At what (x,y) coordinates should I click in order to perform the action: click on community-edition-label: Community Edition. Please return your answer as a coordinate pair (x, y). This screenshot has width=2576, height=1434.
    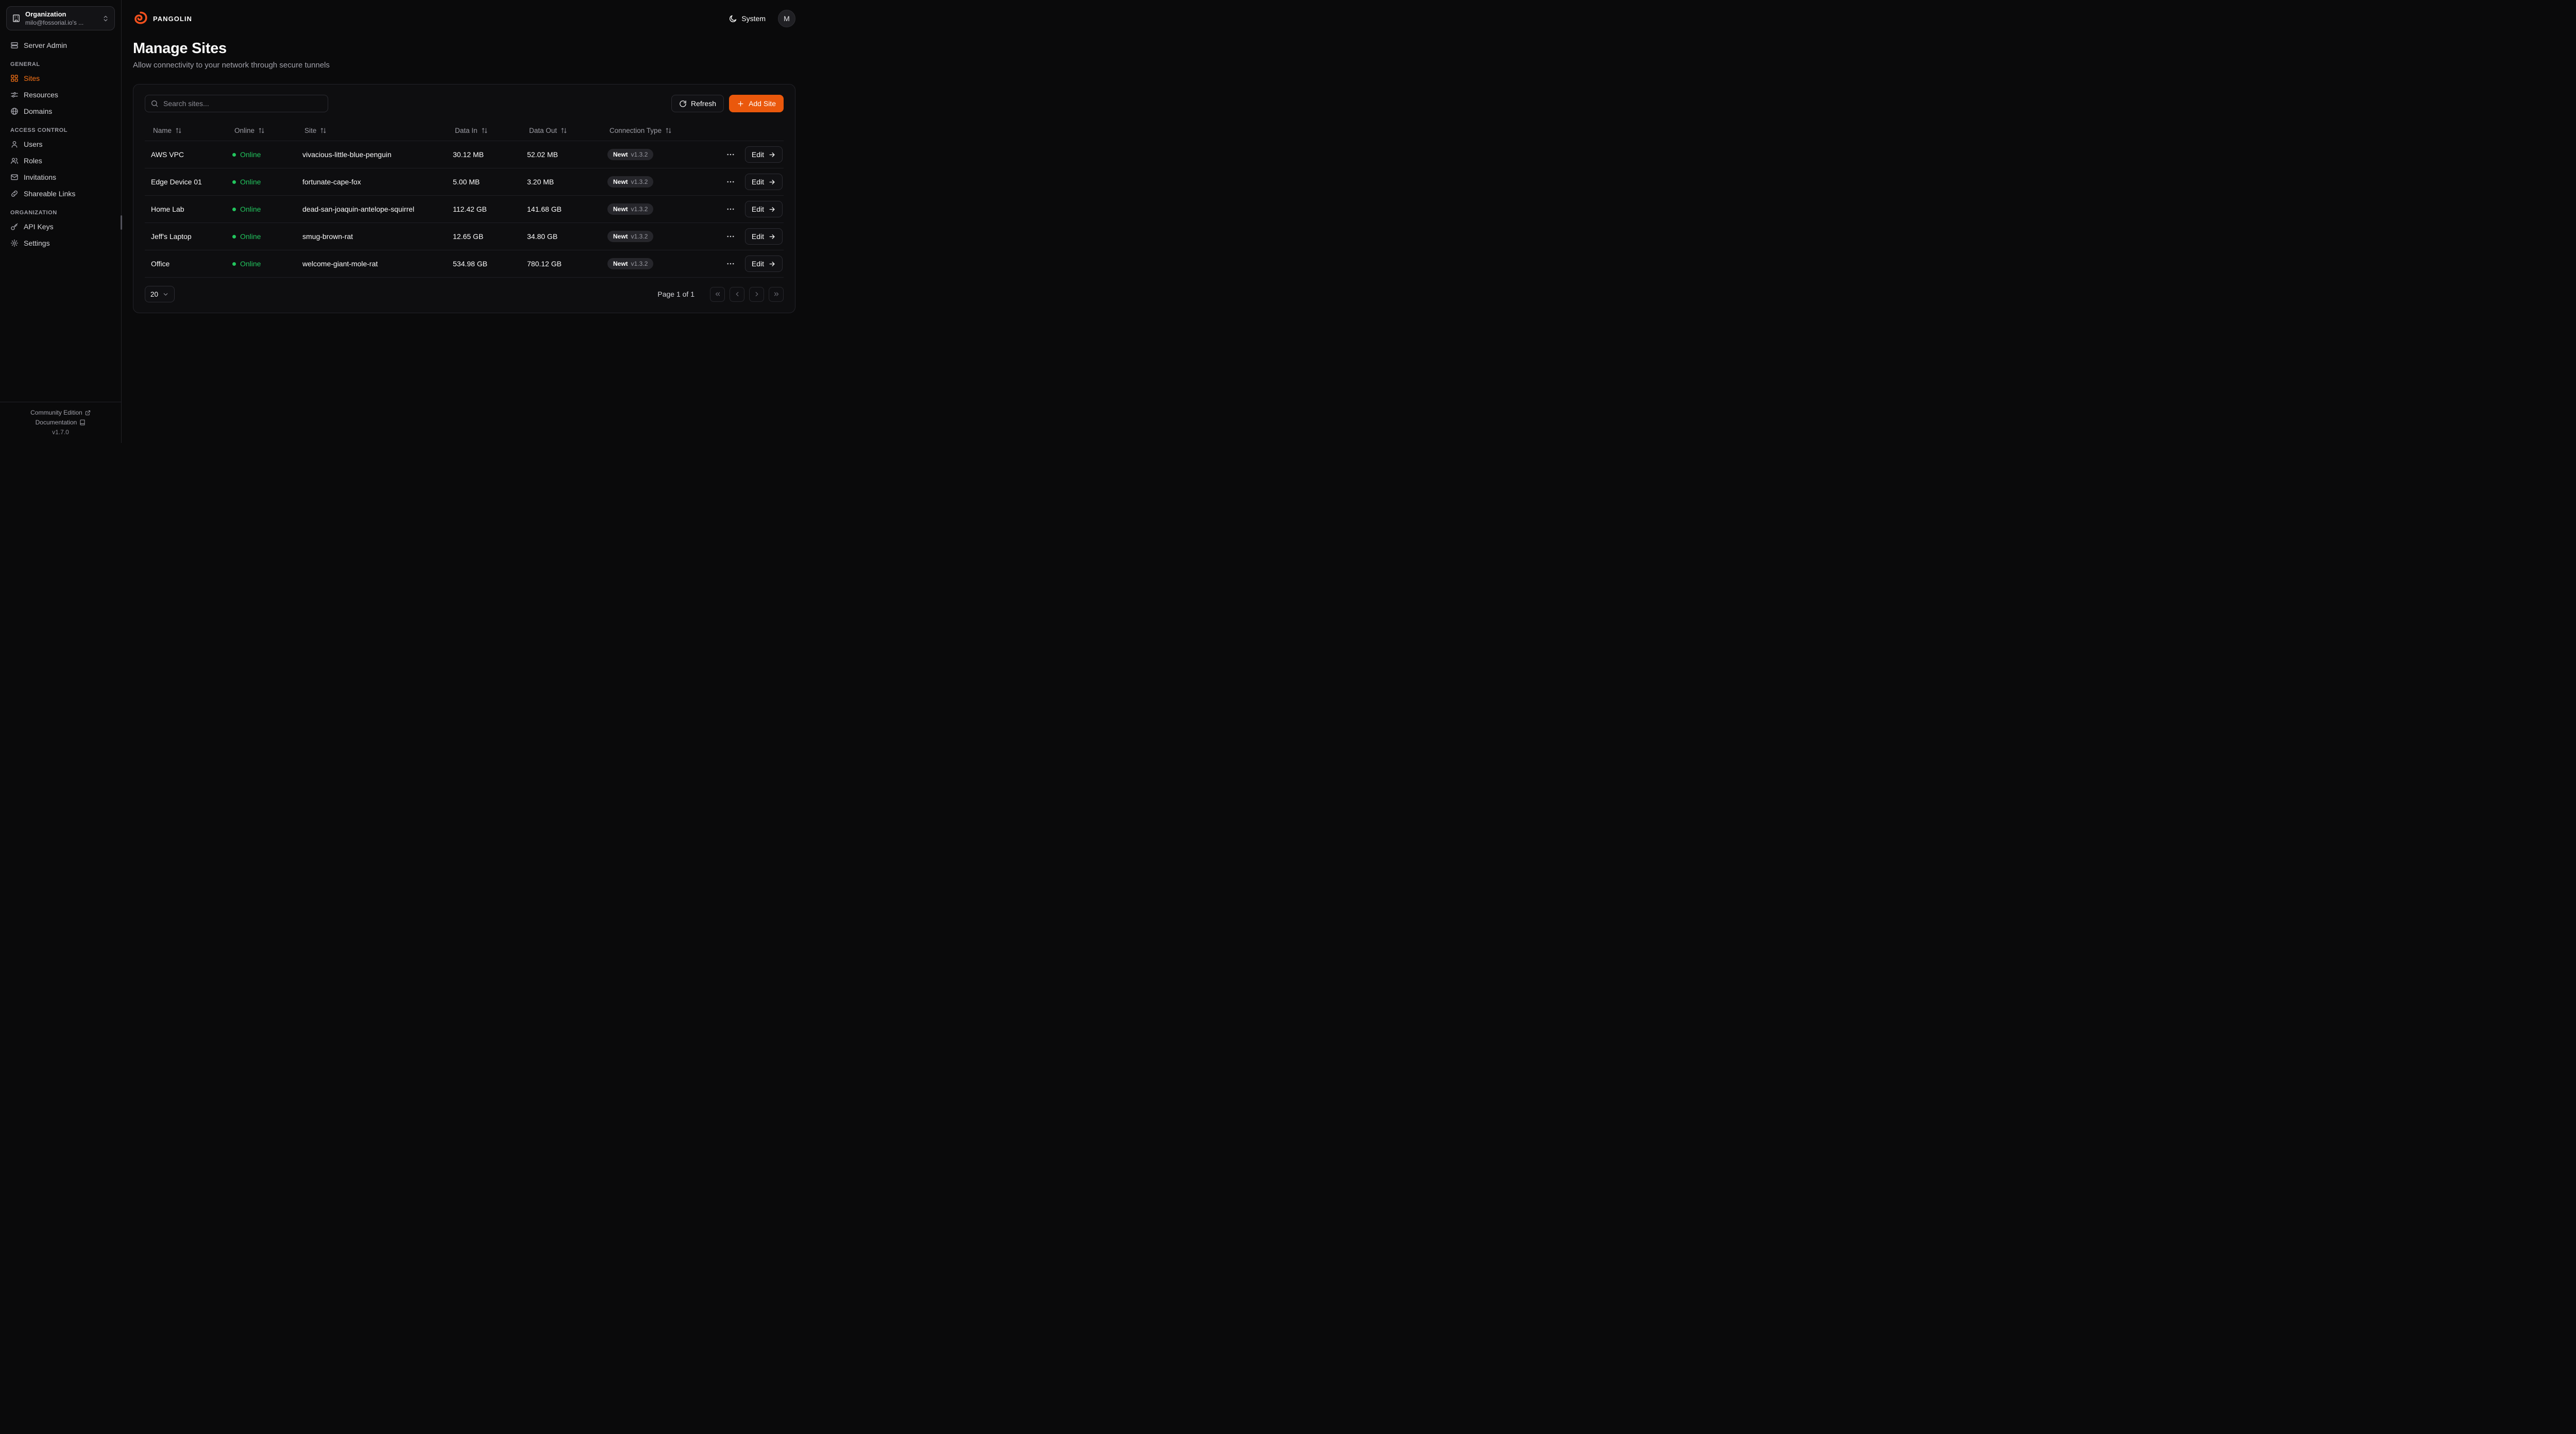
    Looking at the image, I should click on (56, 412).